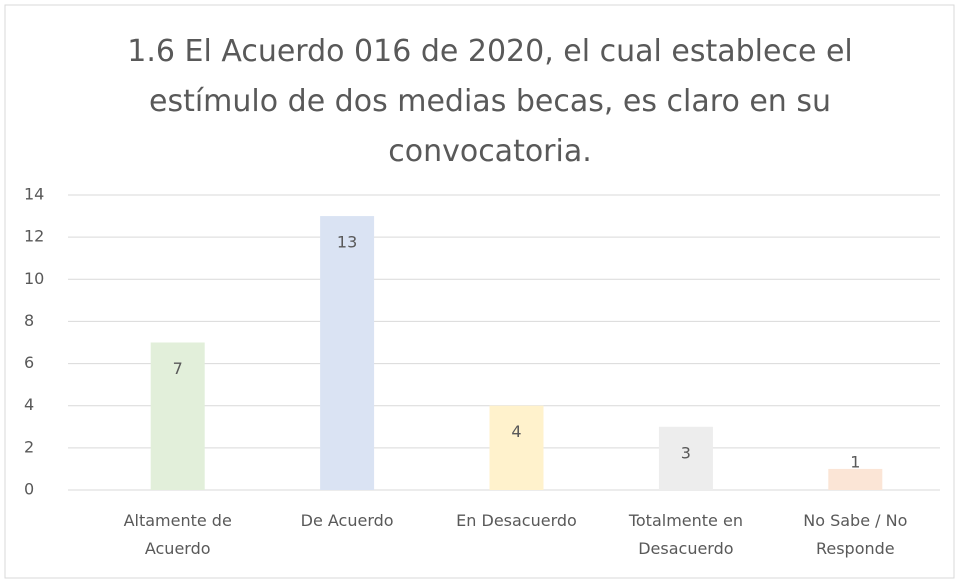  I want to click on x-tick-label: Totalmente en Desacuerdo, so click(685, 534).